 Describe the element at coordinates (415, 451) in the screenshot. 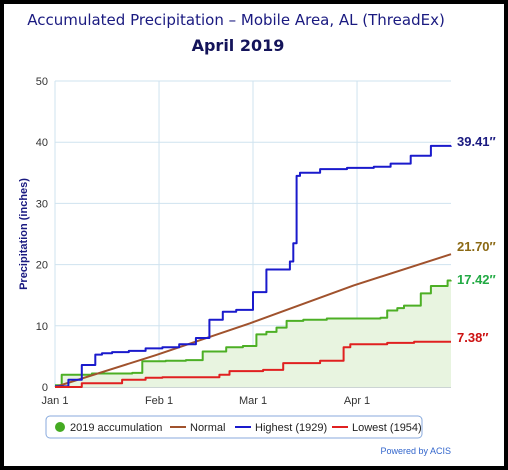

I see `credit-text: Powered by ACIS` at that location.